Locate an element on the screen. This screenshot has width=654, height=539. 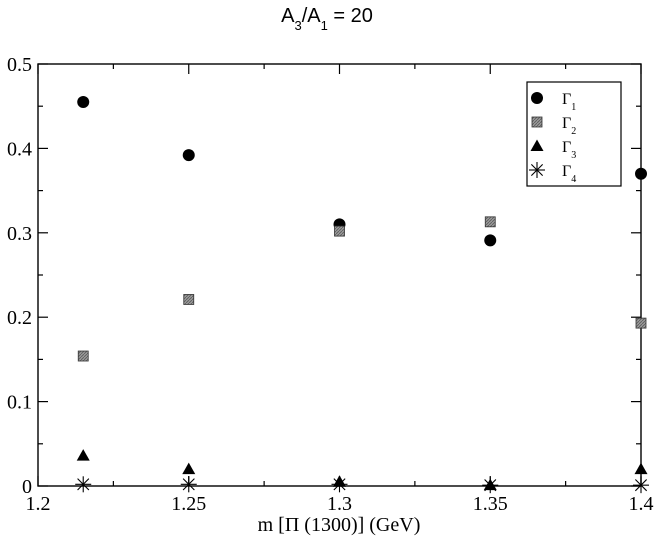
x-axis-label: m [Π (1300)] (GeV) is located at coordinates (339, 525).